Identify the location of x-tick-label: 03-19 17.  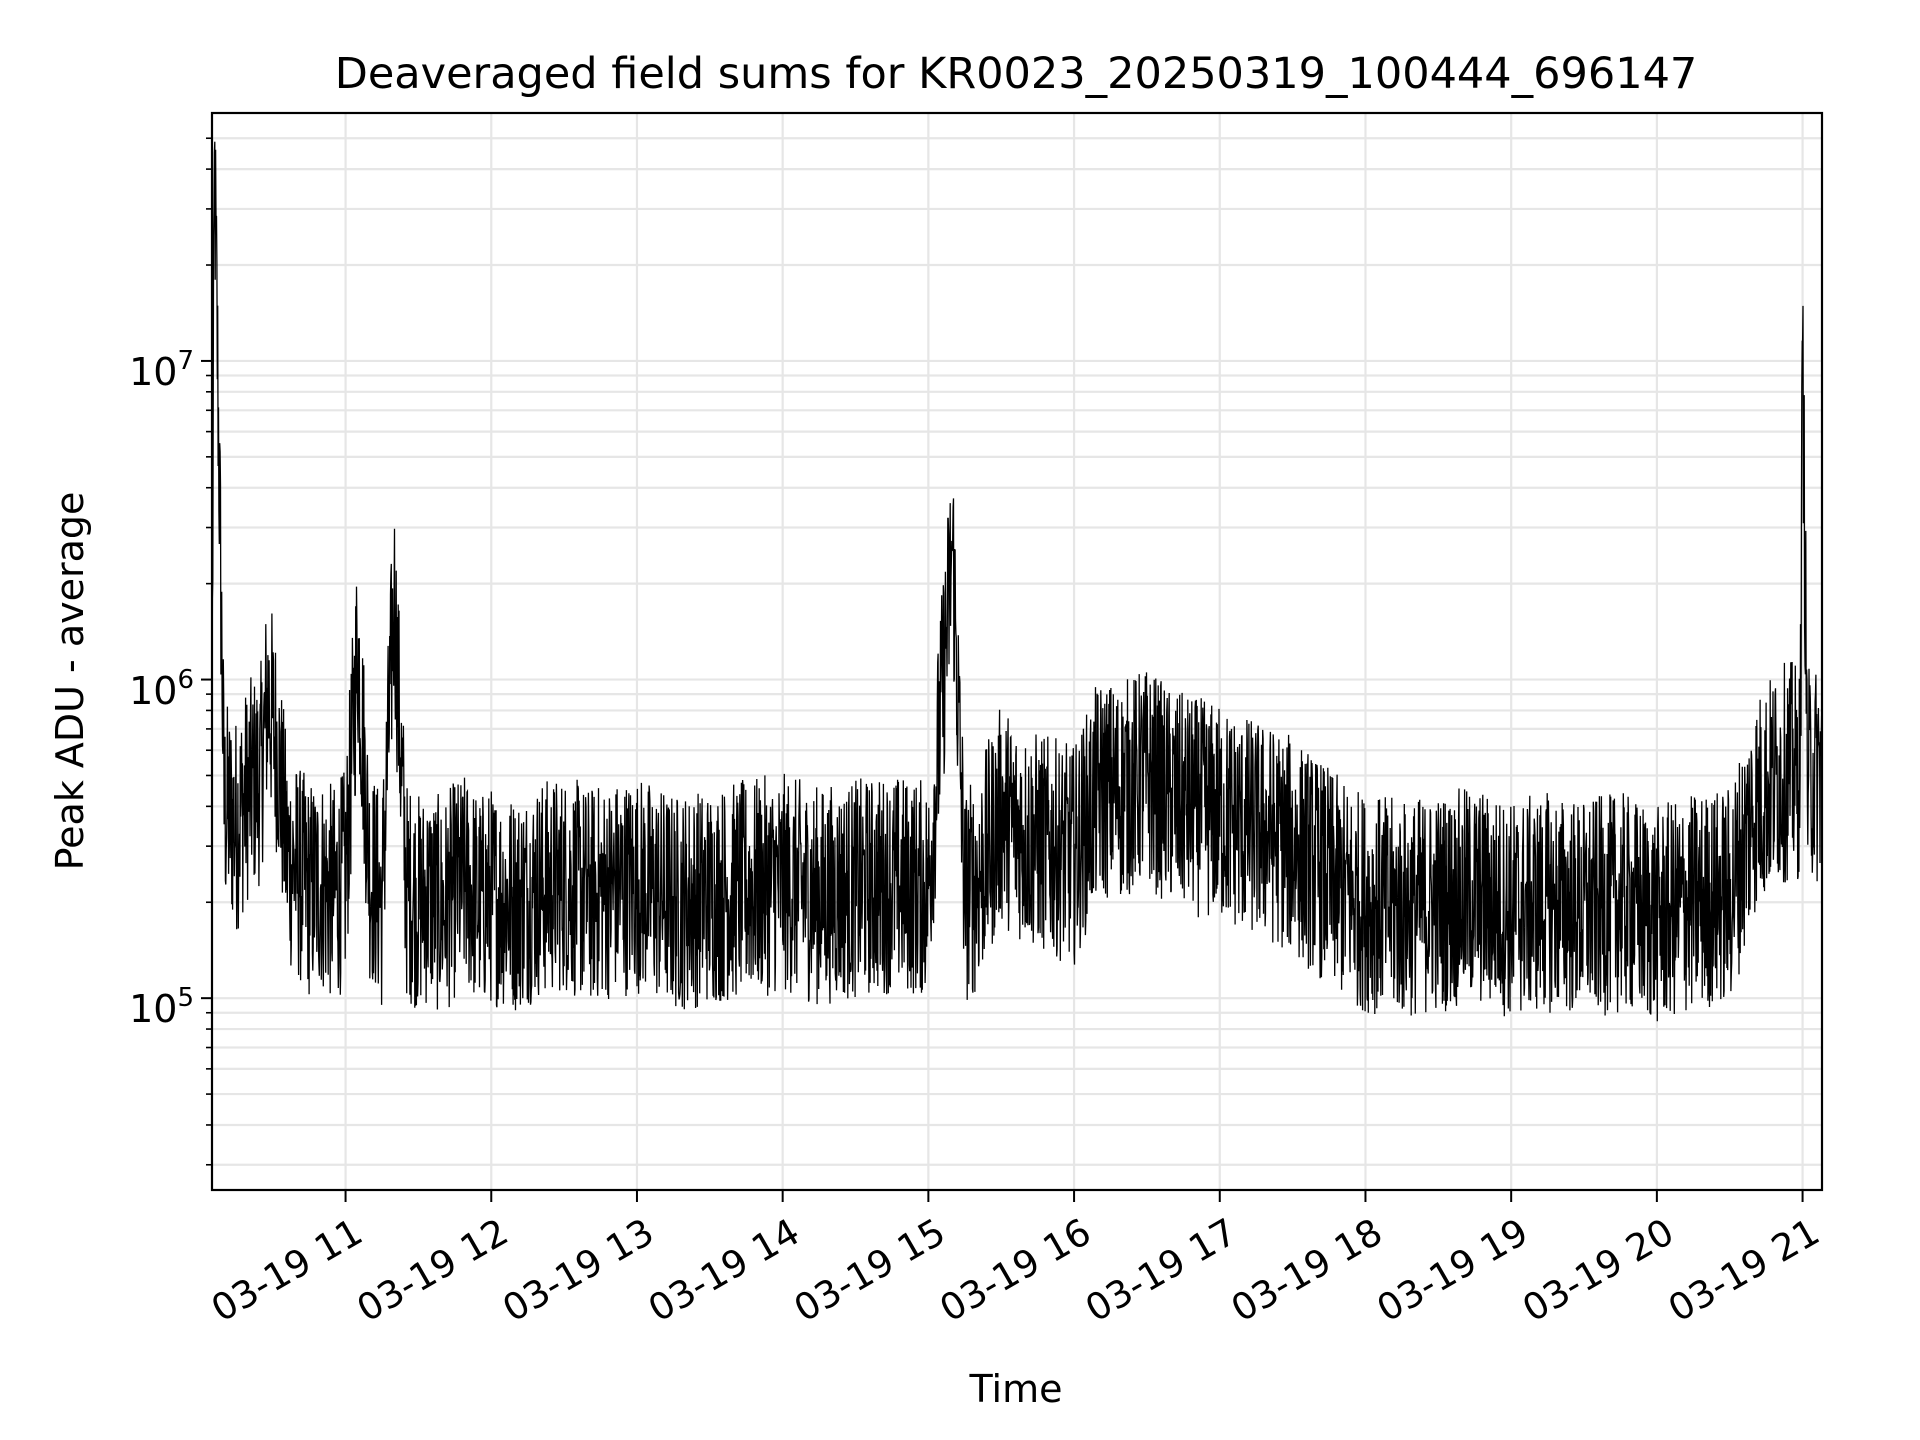
(1161, 1270).